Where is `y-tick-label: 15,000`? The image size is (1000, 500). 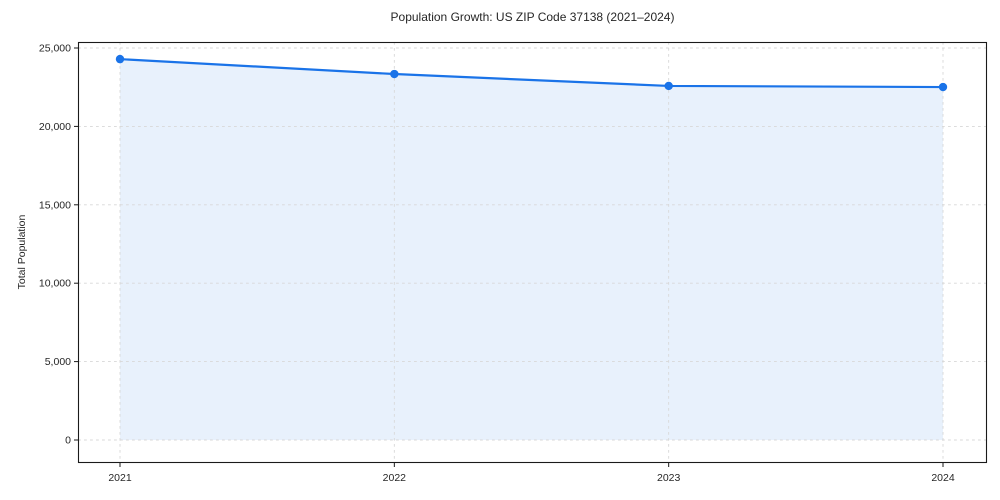
y-tick-label: 15,000 is located at coordinates (55, 205).